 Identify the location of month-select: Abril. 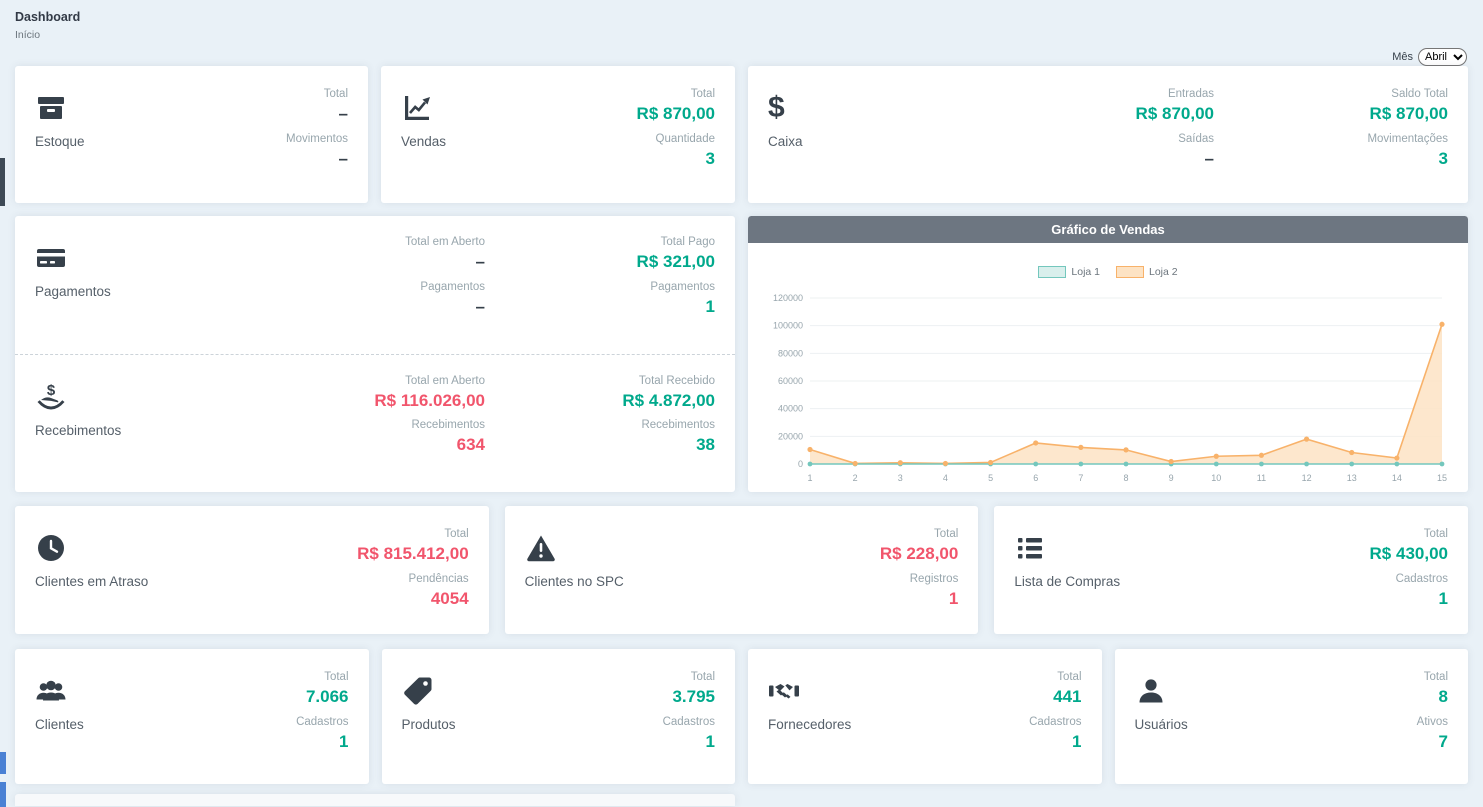
(1442, 57).